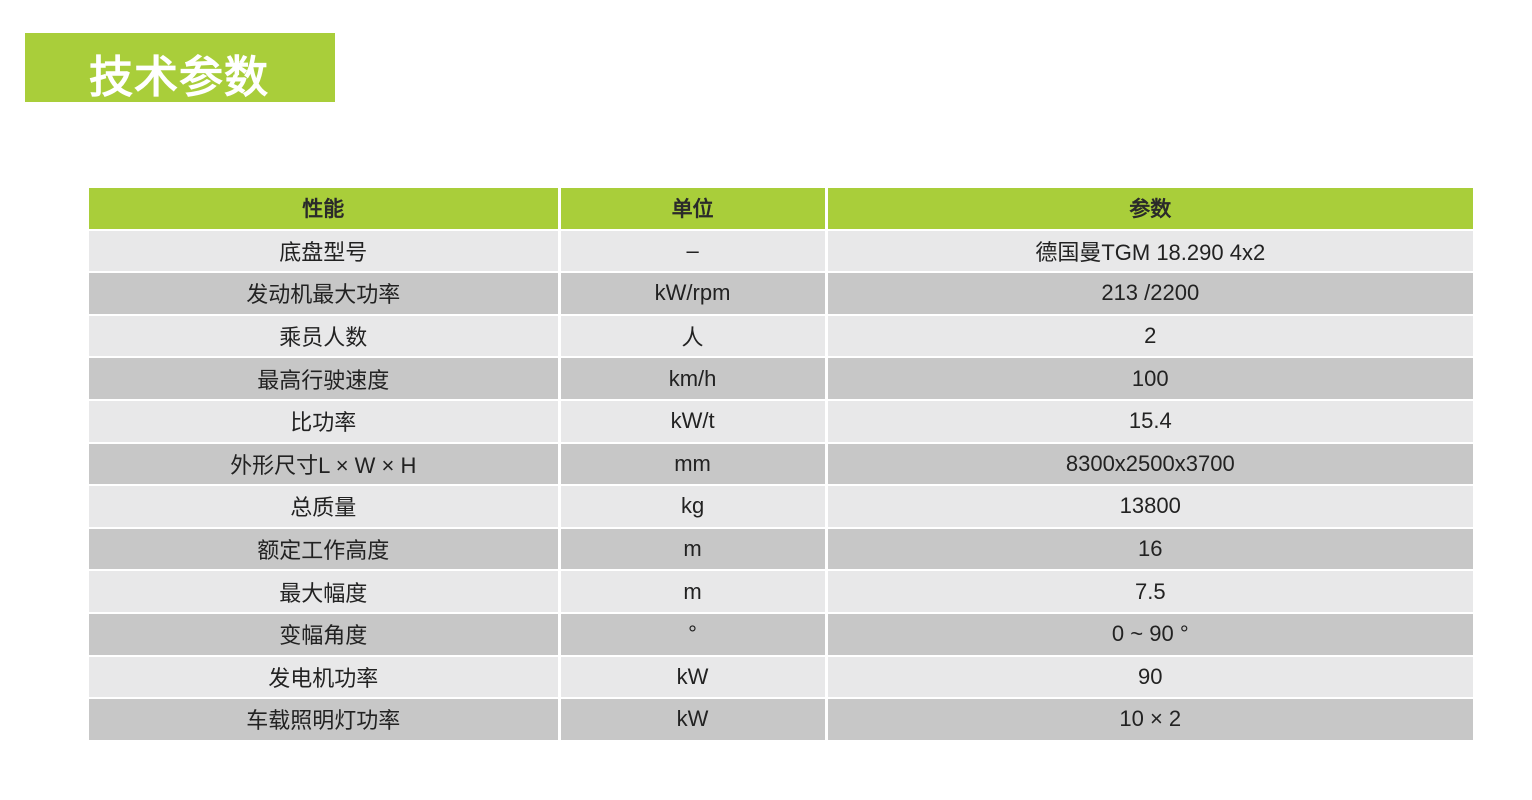 This screenshot has width=1532, height=800. Describe the element at coordinates (692, 208) in the screenshot. I see `header-unit: 单位` at that location.